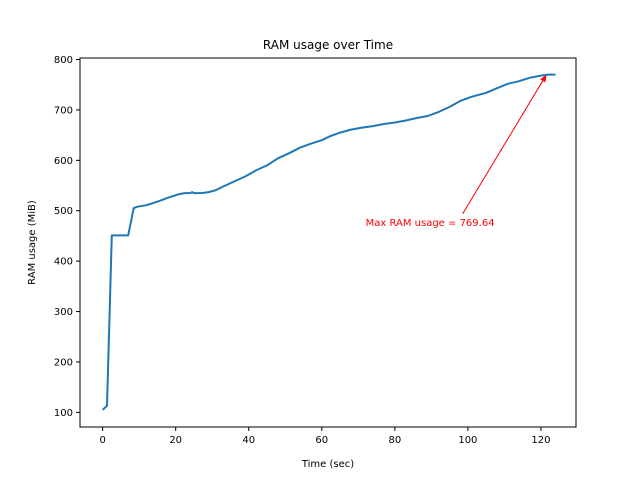 The width and height of the screenshot is (640, 480). What do you see at coordinates (248, 440) in the screenshot?
I see `x-tick-label: 40` at bounding box center [248, 440].